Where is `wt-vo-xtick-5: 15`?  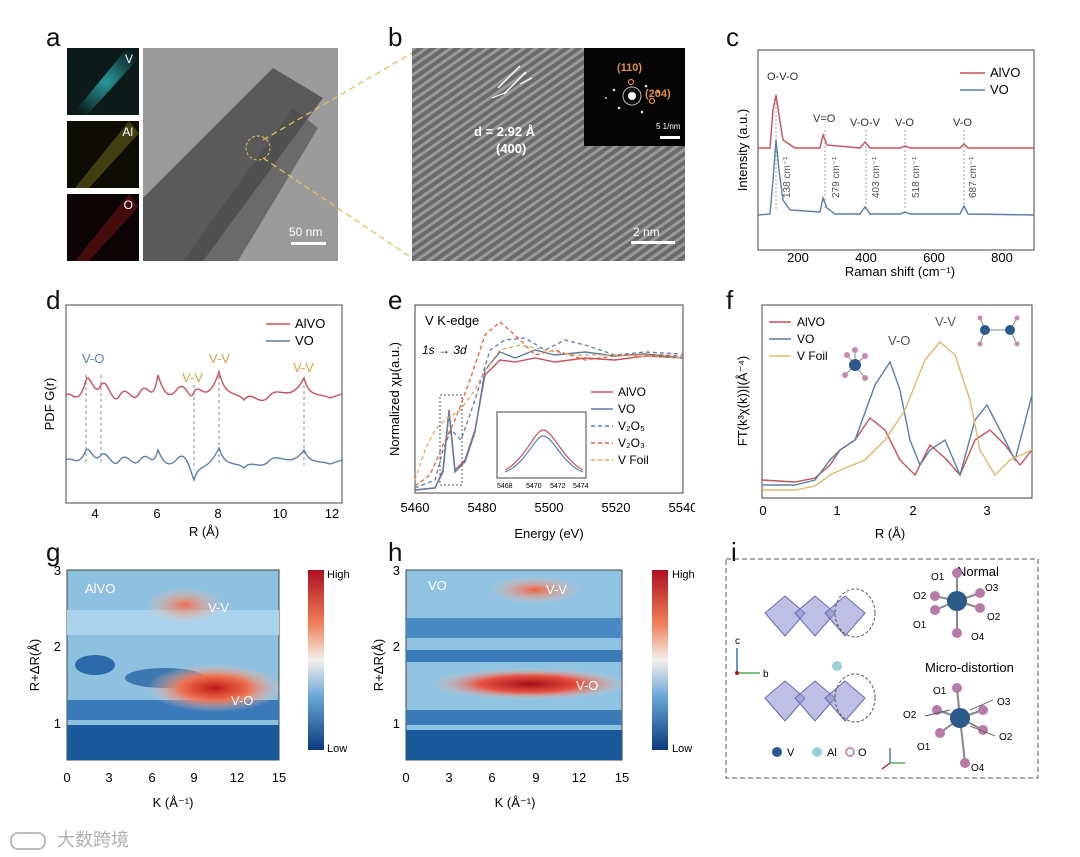 wt-vo-xtick-5: 15 is located at coordinates (622, 777).